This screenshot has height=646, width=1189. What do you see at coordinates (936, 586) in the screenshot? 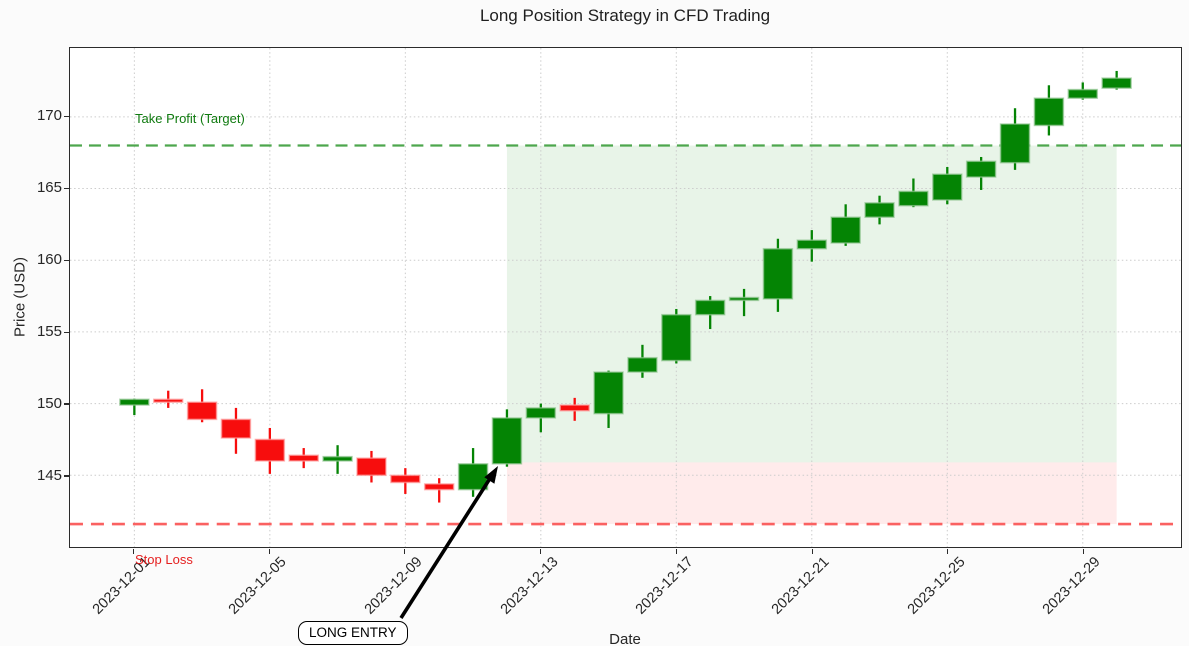
I see `x-tick-label: 2023-12-25` at bounding box center [936, 586].